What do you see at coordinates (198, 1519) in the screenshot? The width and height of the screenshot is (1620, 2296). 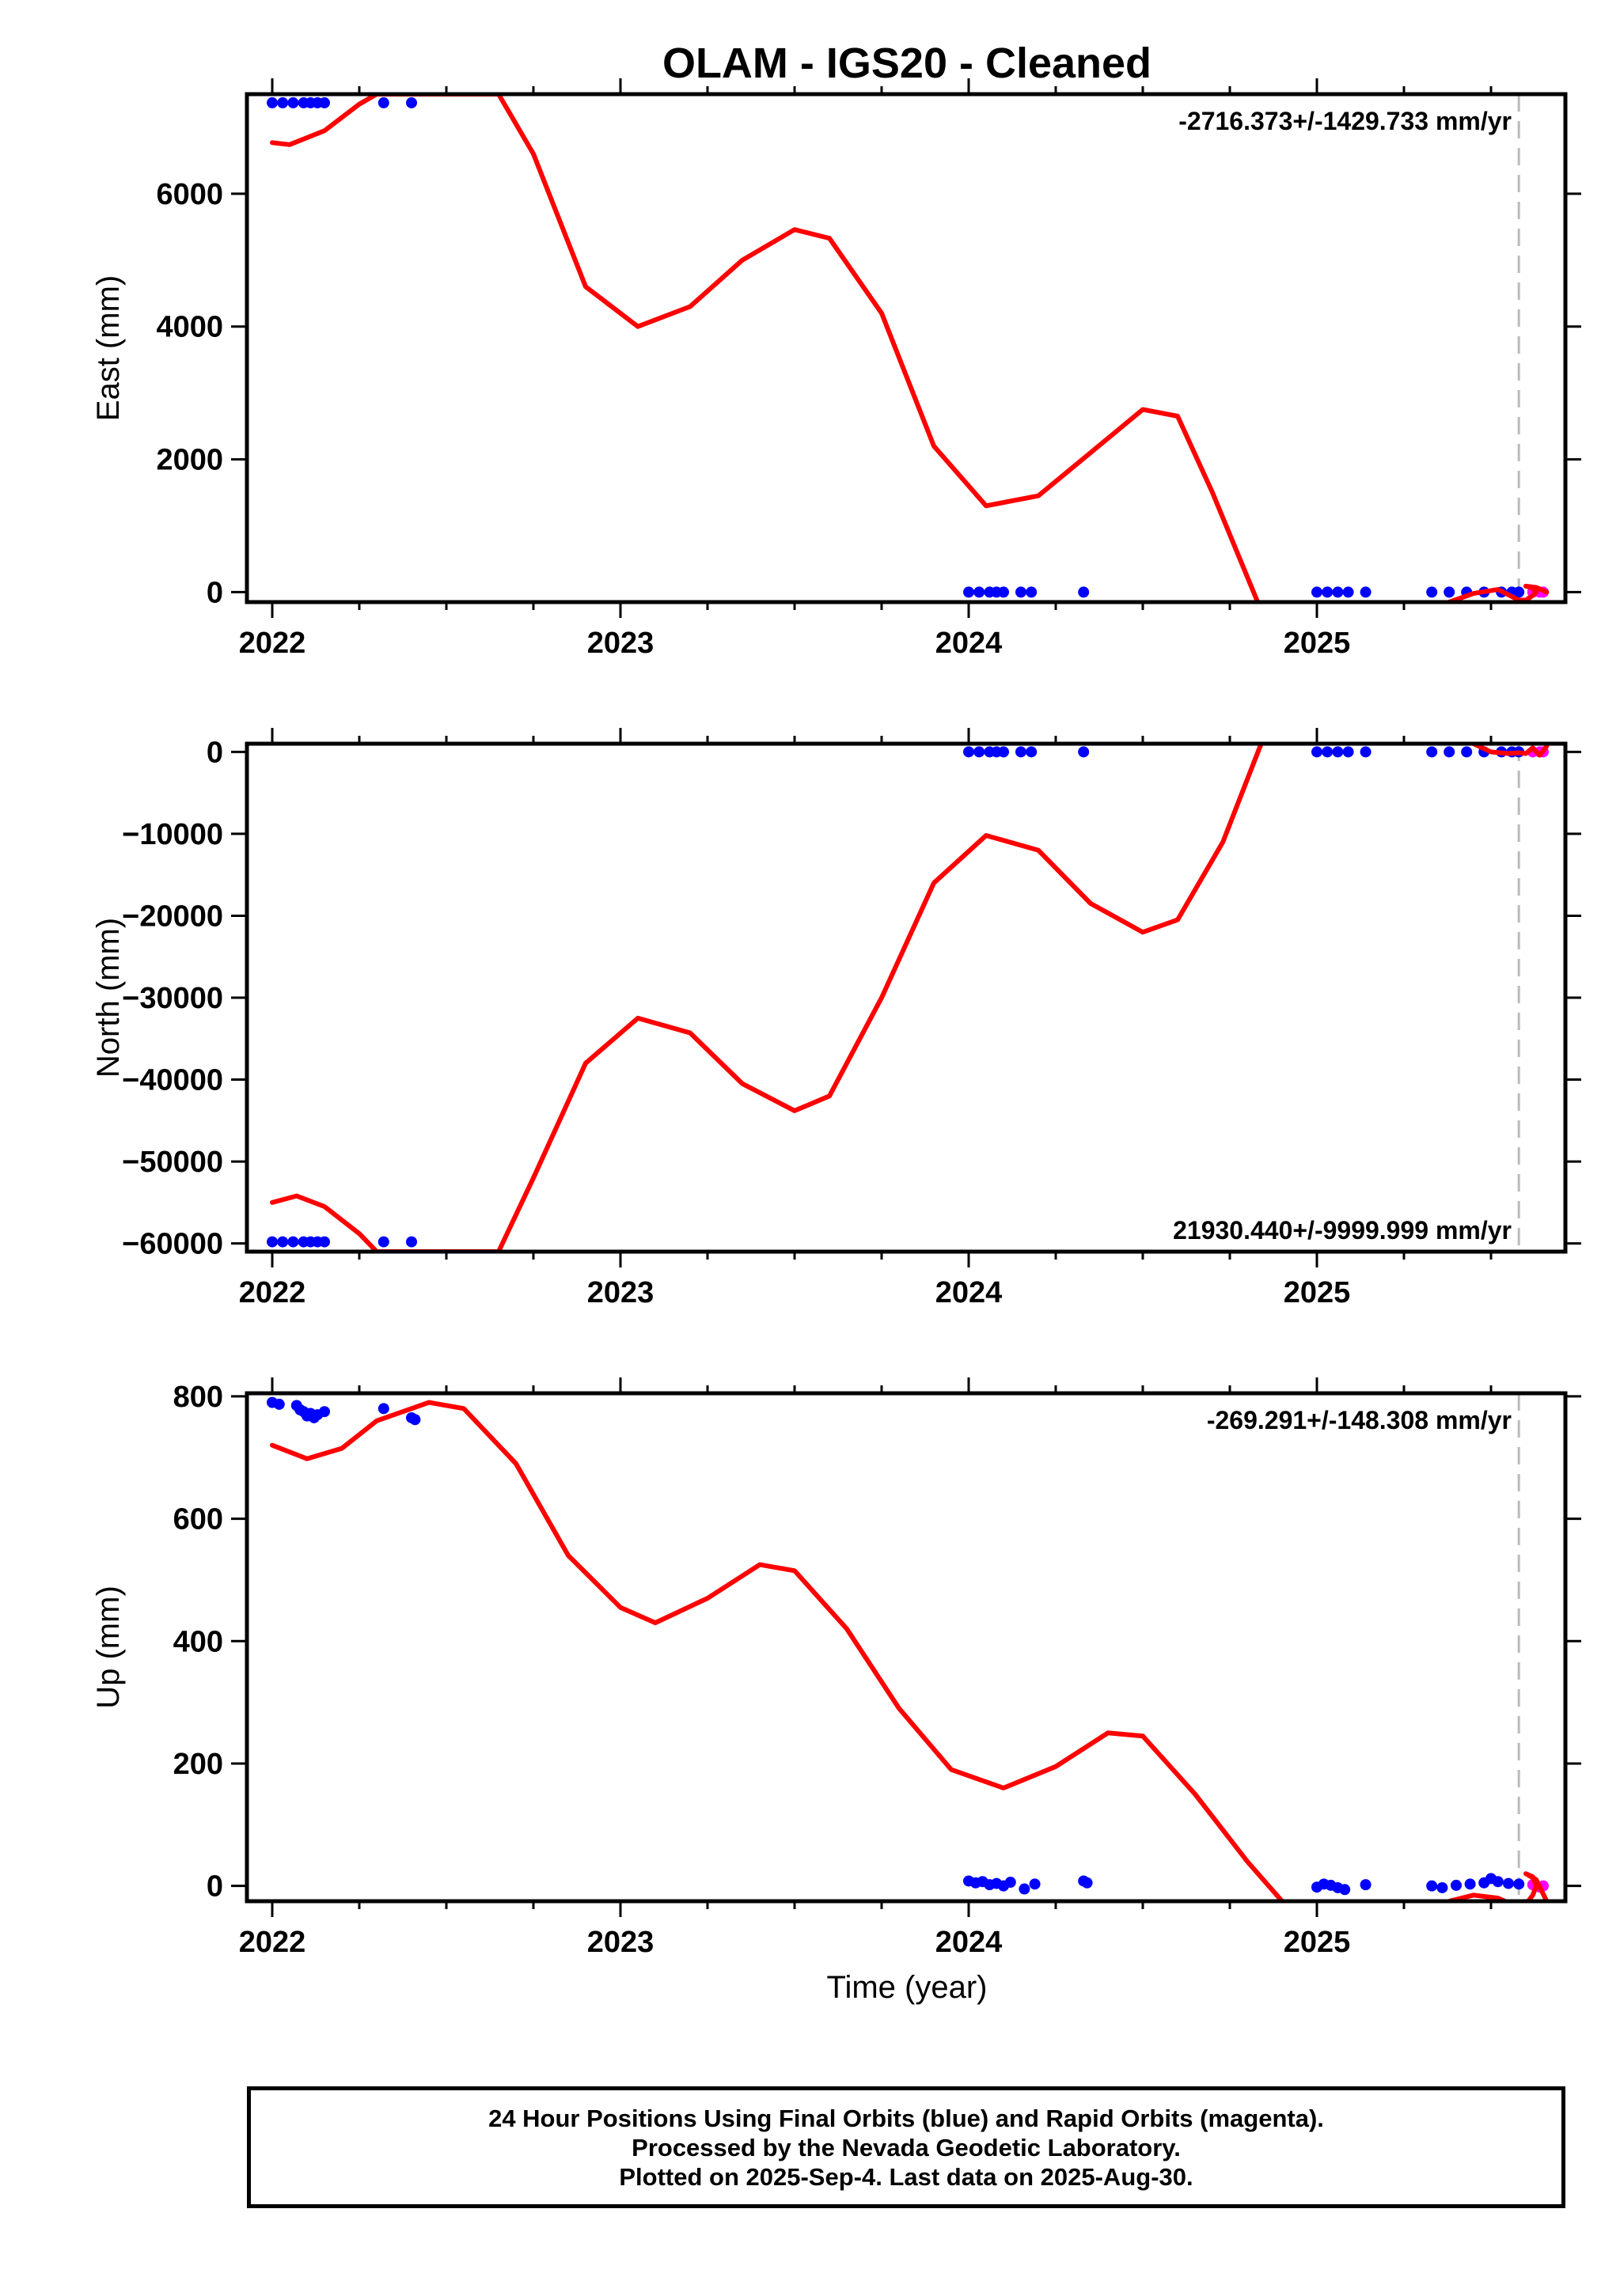 I see `y-tick-label: 600` at bounding box center [198, 1519].